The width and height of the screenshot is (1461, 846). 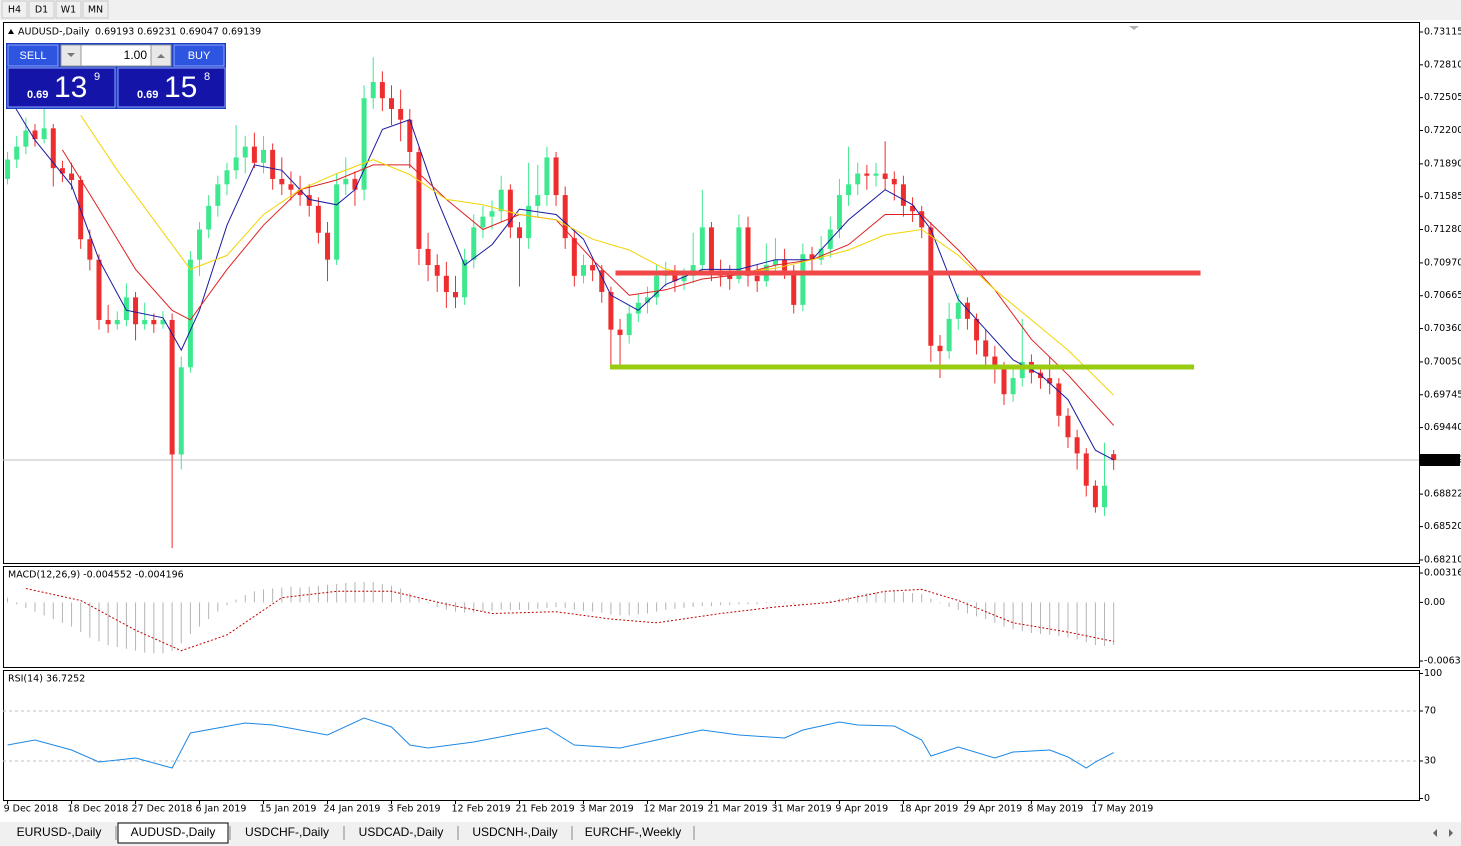 I want to click on indicator-title: MACD(12,26,9) -0.004552 -0.004196, so click(x=96, y=575).